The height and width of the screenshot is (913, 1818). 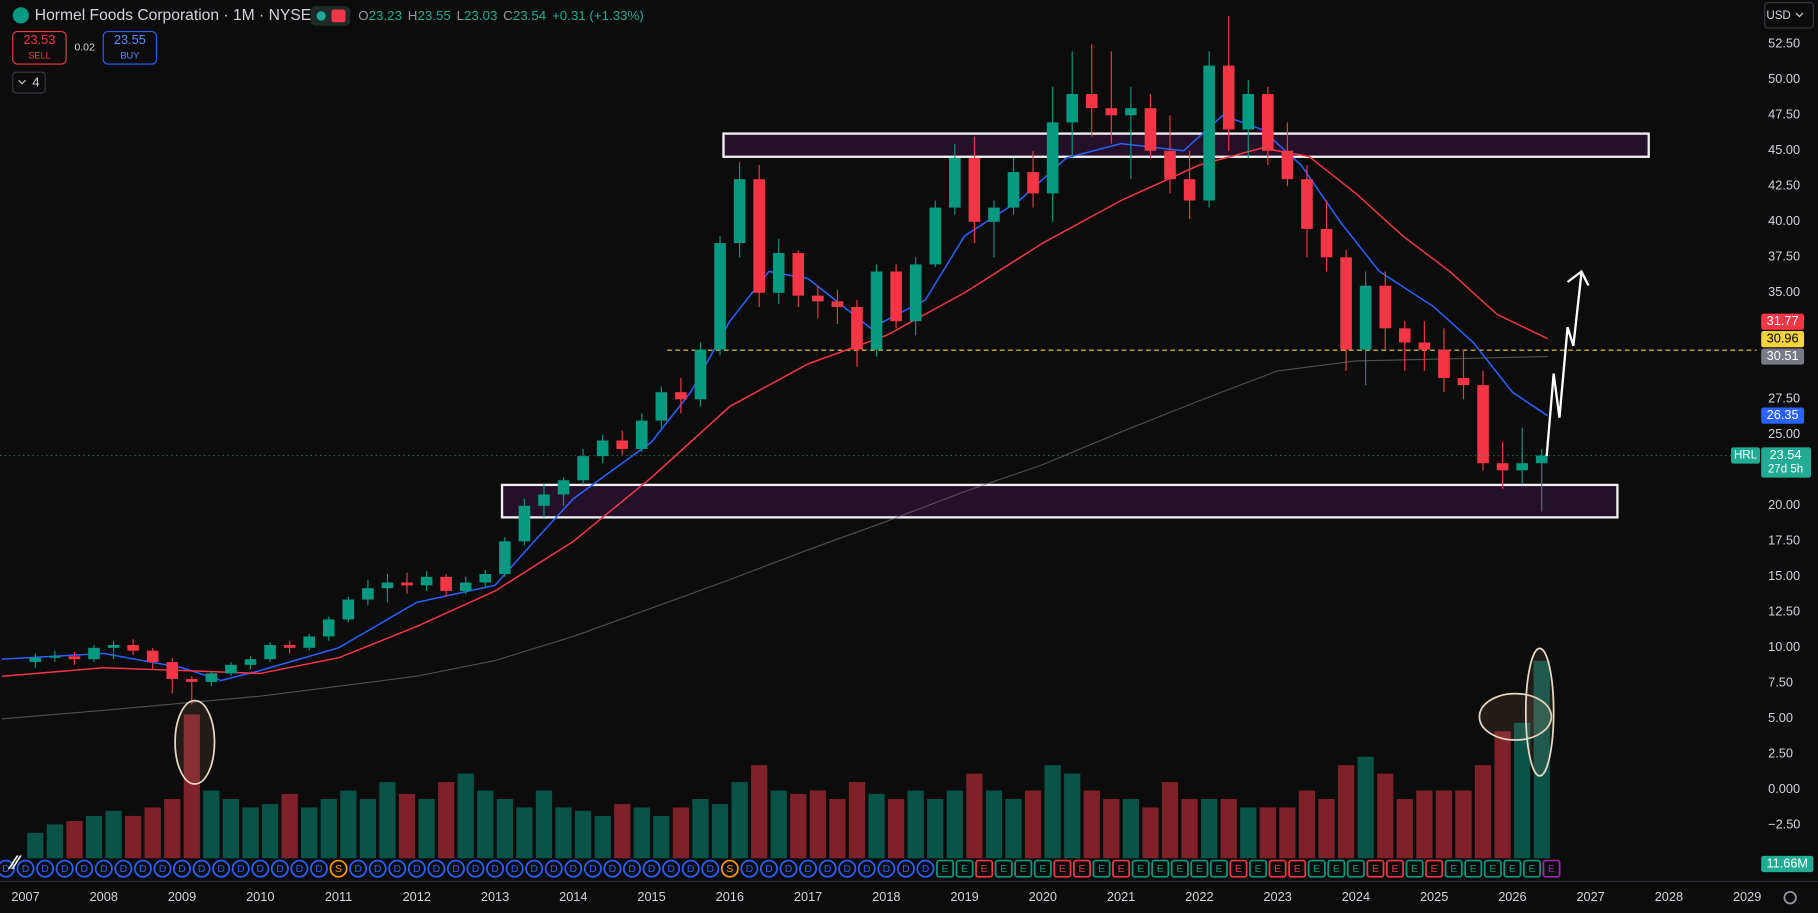 I want to click on x-tick-label: 2018, so click(x=886, y=896).